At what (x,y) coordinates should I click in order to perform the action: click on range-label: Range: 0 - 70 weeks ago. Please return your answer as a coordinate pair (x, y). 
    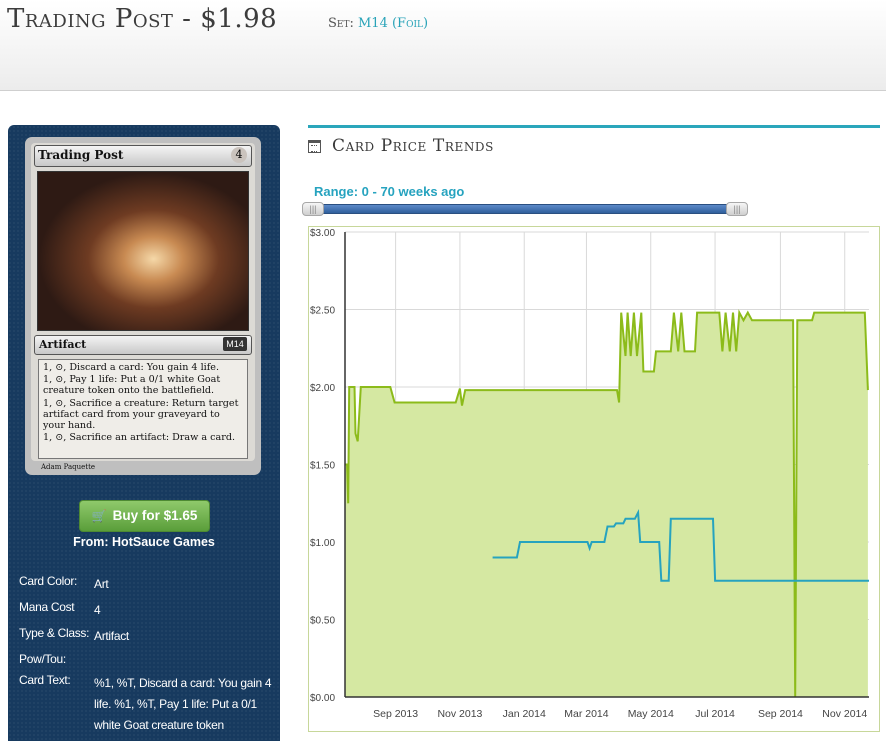
    Looking at the image, I should click on (389, 191).